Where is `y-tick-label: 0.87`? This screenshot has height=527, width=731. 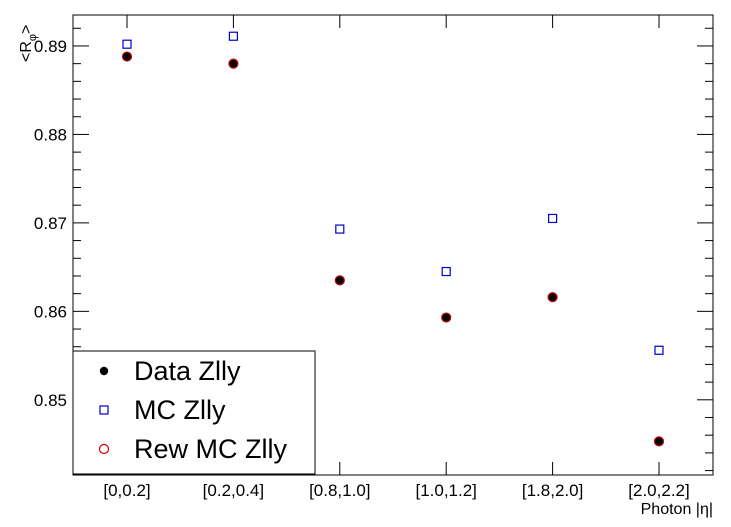
y-tick-label: 0.87 is located at coordinates (50, 223).